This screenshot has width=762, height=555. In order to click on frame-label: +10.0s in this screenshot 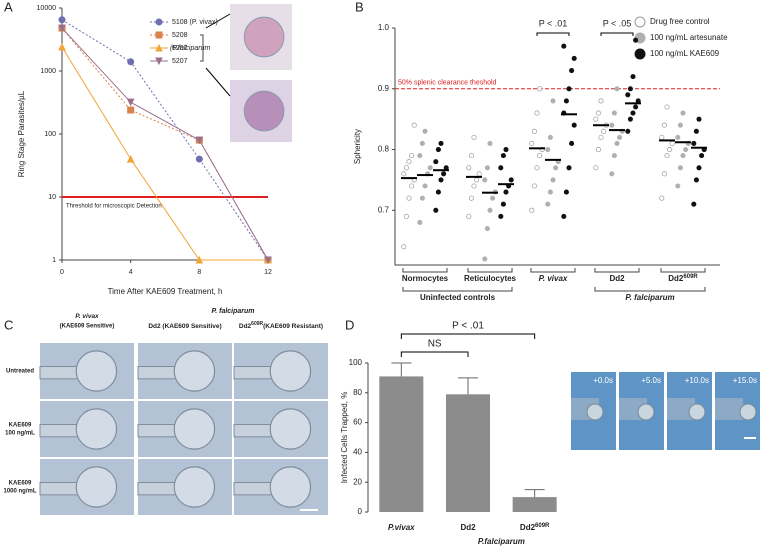, I will do `click(697, 380)`.